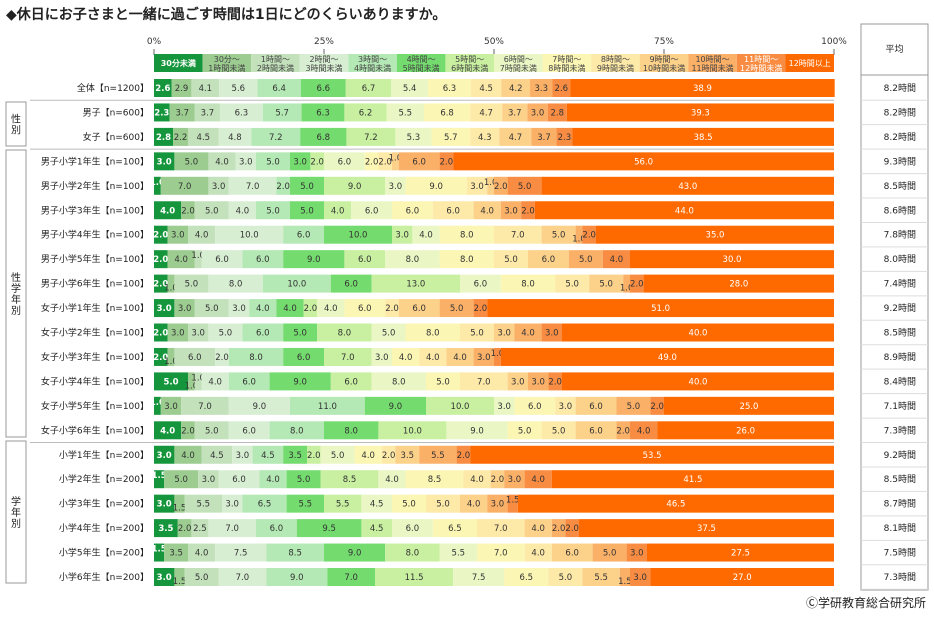 The width and height of the screenshot is (934, 617). What do you see at coordinates (494, 42) in the screenshot?
I see `axis-tick-label: 50%` at bounding box center [494, 42].